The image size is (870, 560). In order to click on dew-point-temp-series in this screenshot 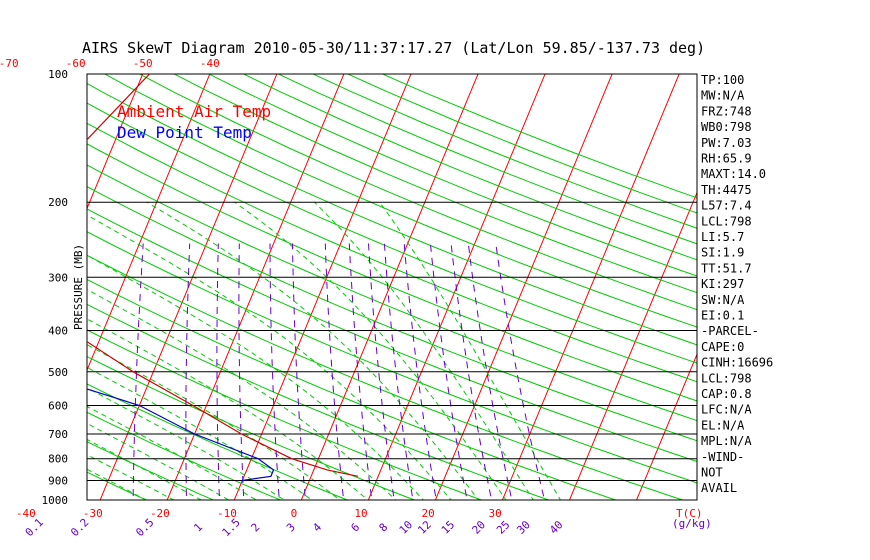, I will do `click(181, 435)`.